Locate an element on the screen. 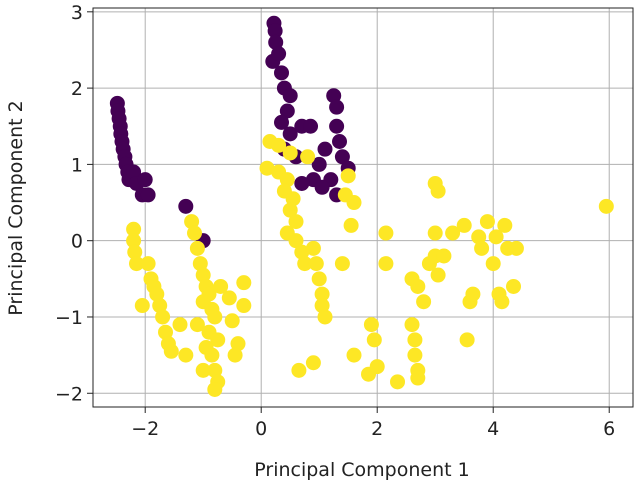  x-axis-label: Principal Component 1 is located at coordinates (361, 470).